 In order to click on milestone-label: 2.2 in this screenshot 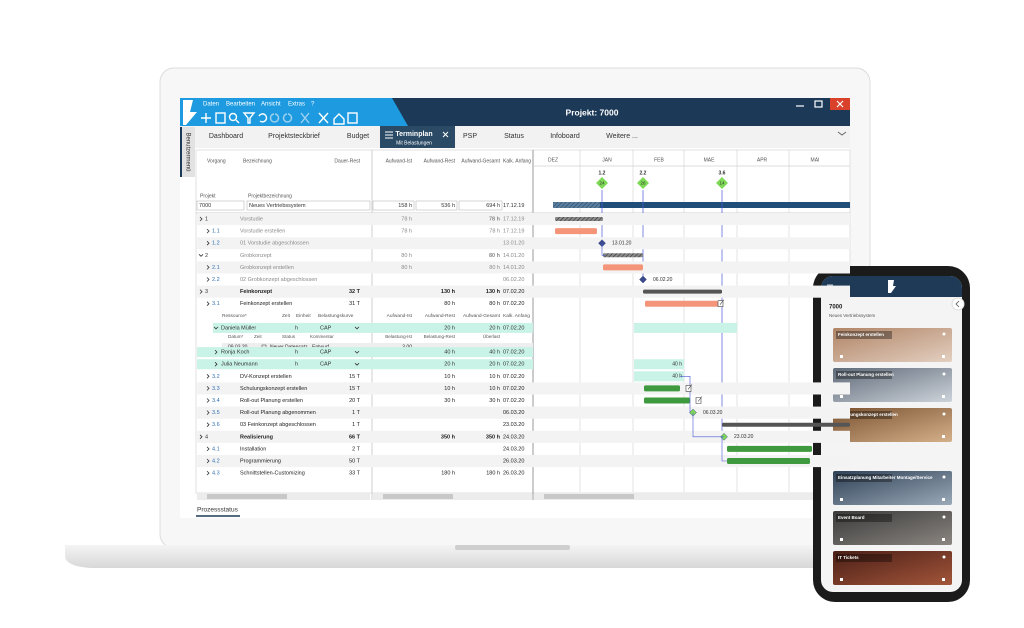, I will do `click(643, 173)`.